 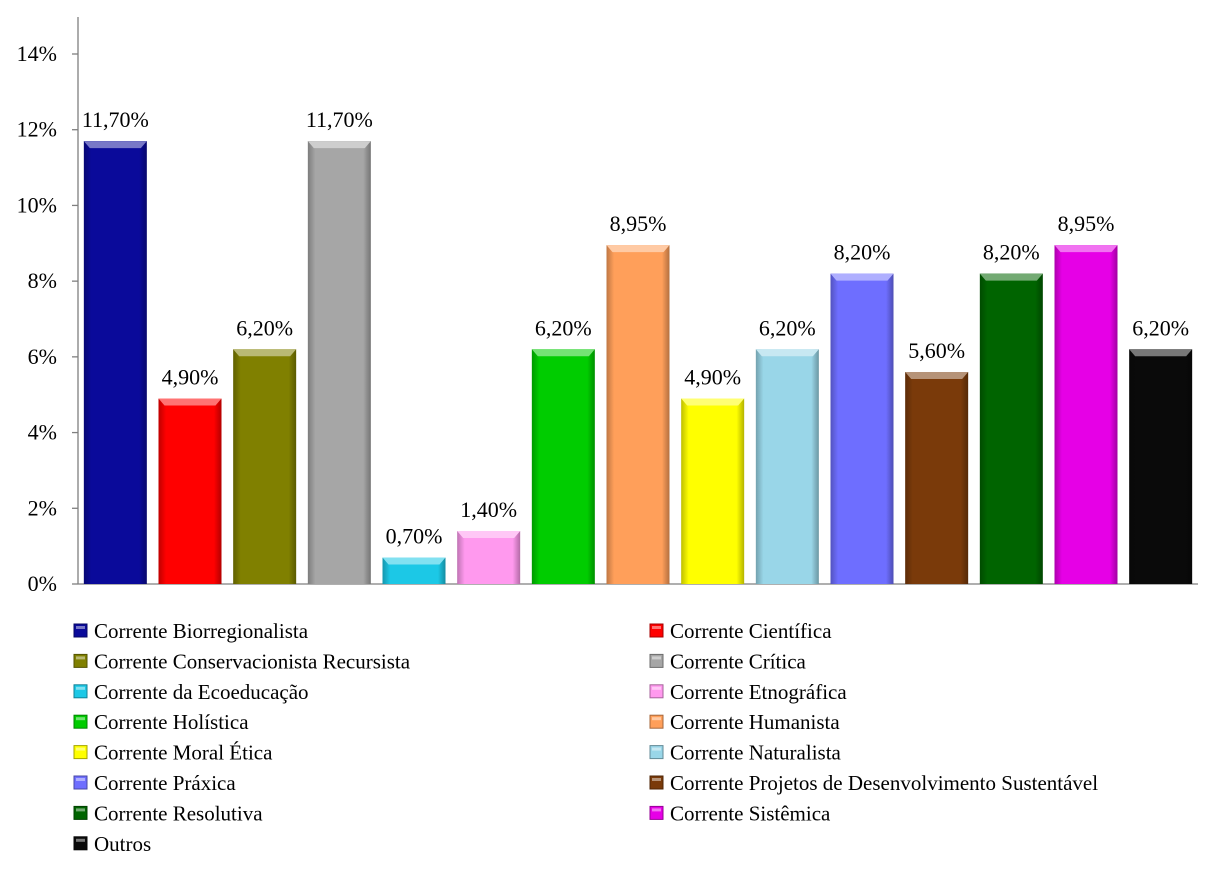 I want to click on legend-item: Corrente Crítica, so click(x=728, y=661).